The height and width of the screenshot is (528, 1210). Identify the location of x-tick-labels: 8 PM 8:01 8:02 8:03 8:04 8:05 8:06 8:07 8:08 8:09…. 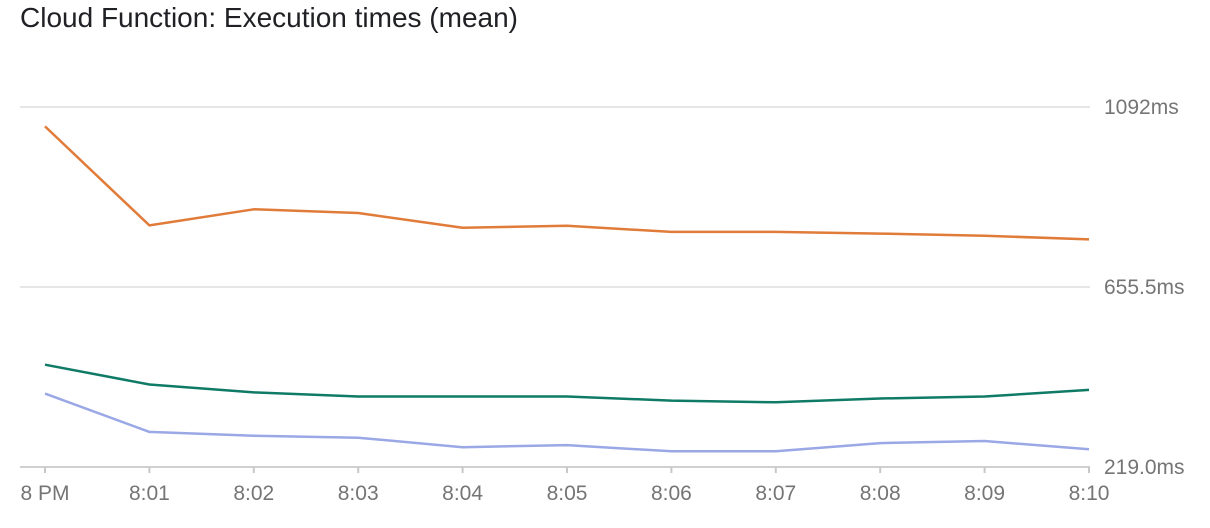
(564, 493).